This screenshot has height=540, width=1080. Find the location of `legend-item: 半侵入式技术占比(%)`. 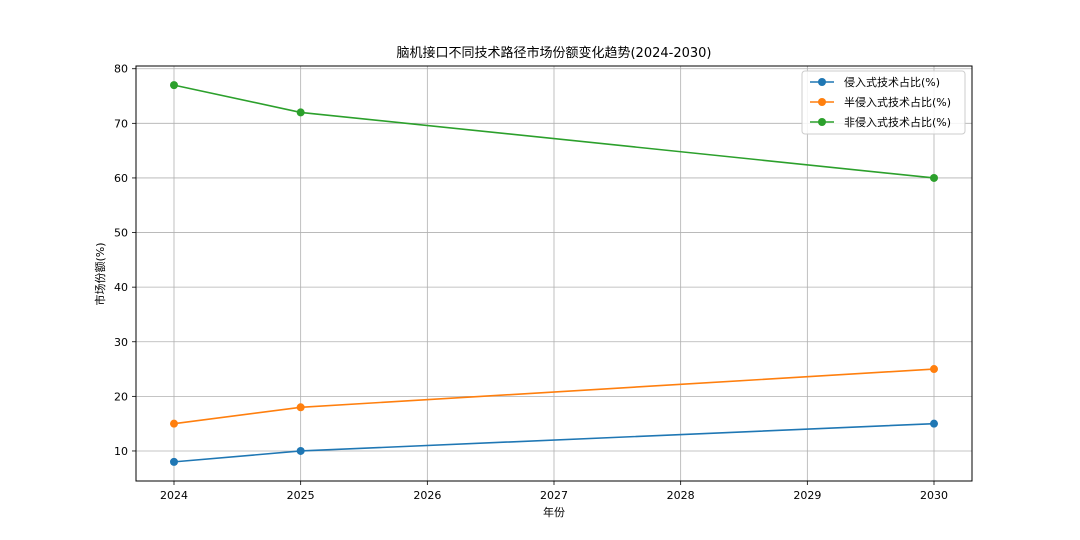

legend-item: 半侵入式技术占比(%) is located at coordinates (880, 102).